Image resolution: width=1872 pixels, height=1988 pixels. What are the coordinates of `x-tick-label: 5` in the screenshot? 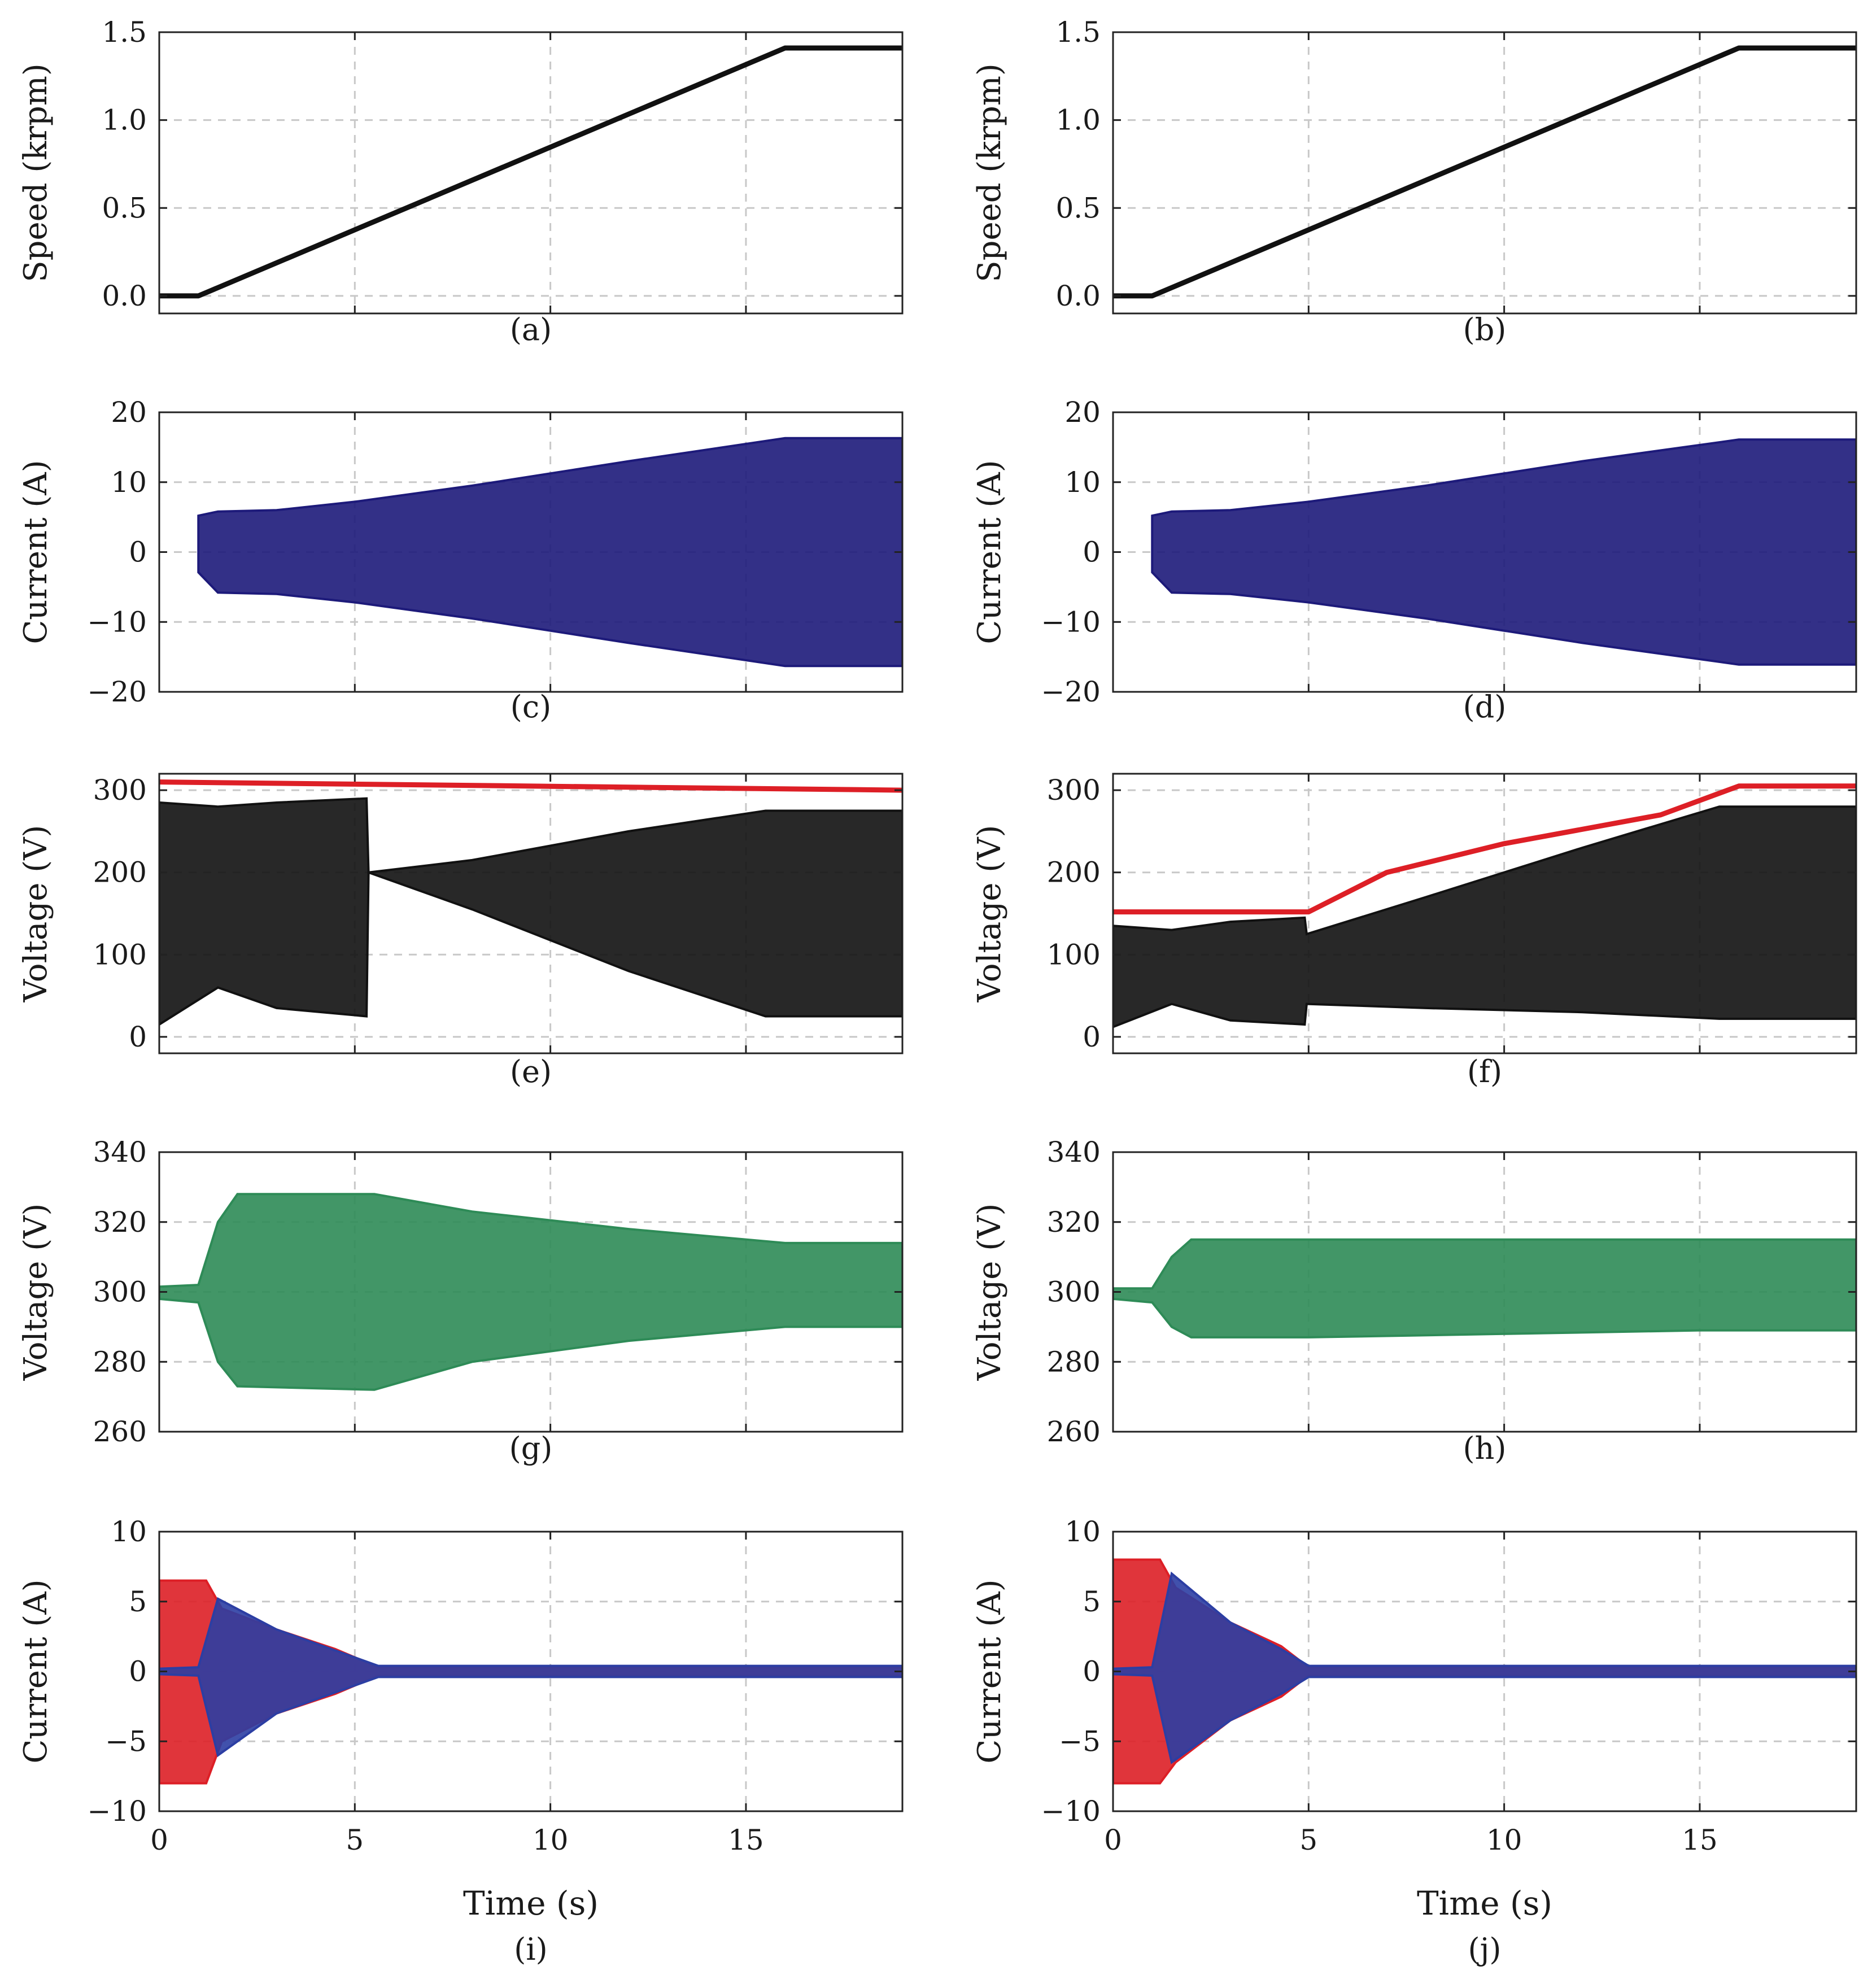 It's located at (355, 1840).